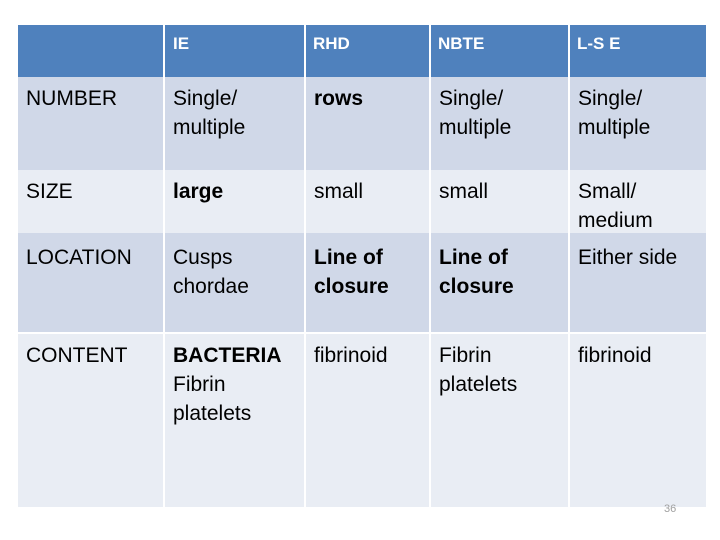  I want to click on cell-content-ie-fibrin: Fibrin platelets, so click(212, 399).